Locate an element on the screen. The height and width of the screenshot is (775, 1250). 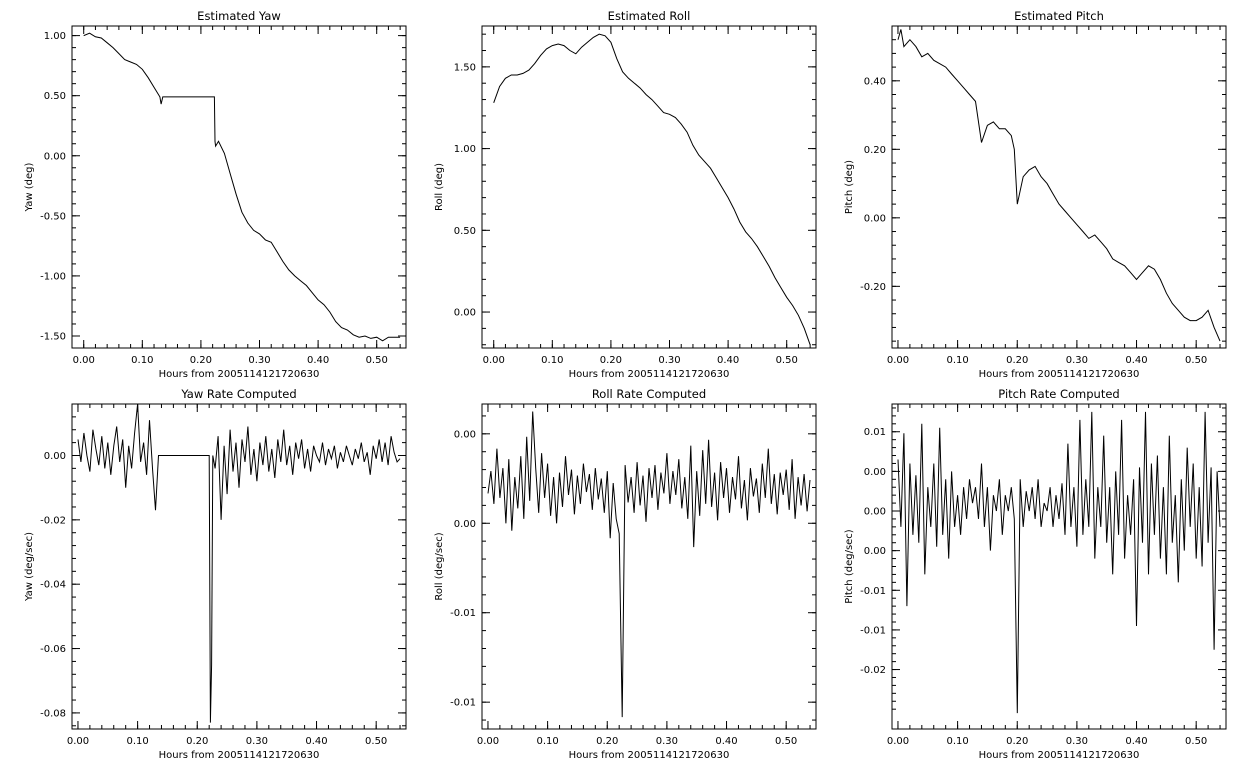
yaw-rate-plot-frame is located at coordinates (239, 566).